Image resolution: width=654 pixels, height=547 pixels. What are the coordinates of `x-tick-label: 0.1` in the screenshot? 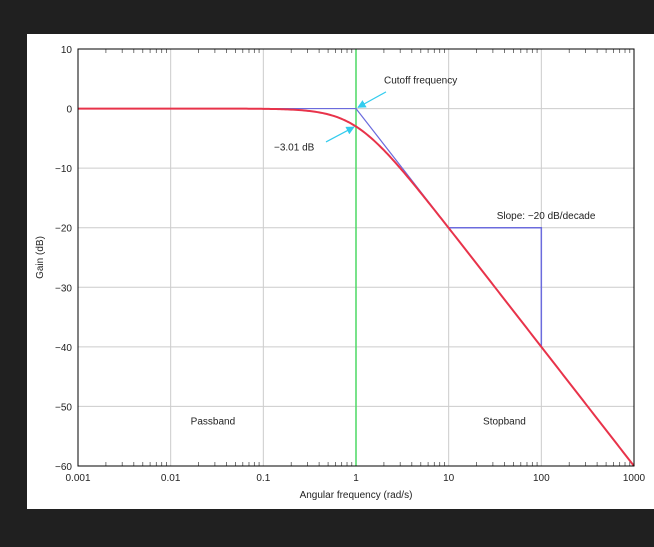 It's located at (263, 478).